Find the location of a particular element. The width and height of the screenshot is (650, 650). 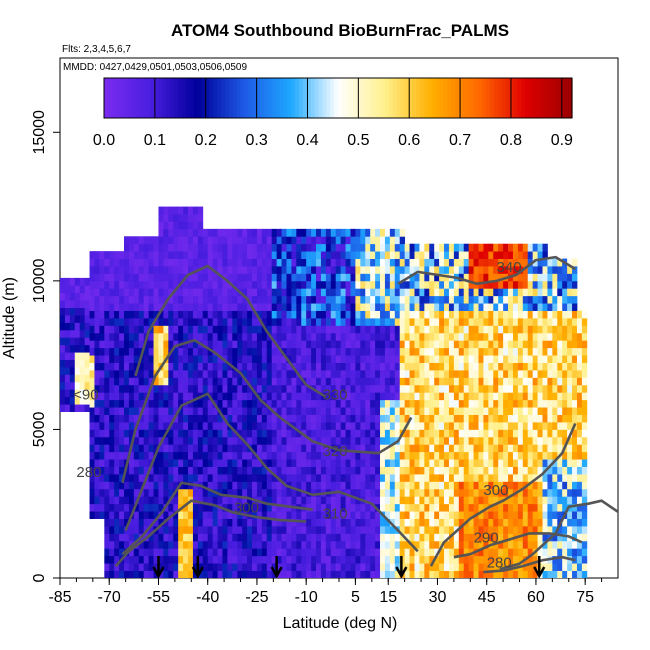

colorbar-segment is located at coordinates (500, 98).